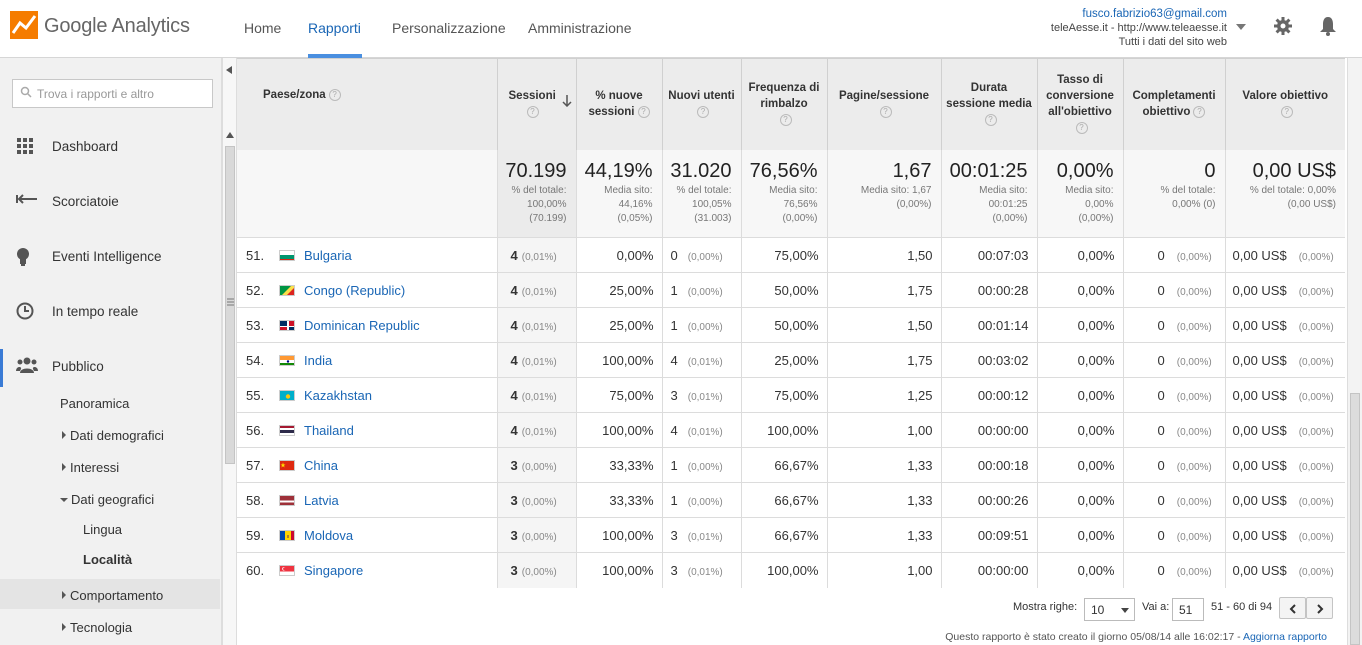 This screenshot has height=645, width=1362. What do you see at coordinates (566, 101) in the screenshot?
I see `sort-desc-icon` at bounding box center [566, 101].